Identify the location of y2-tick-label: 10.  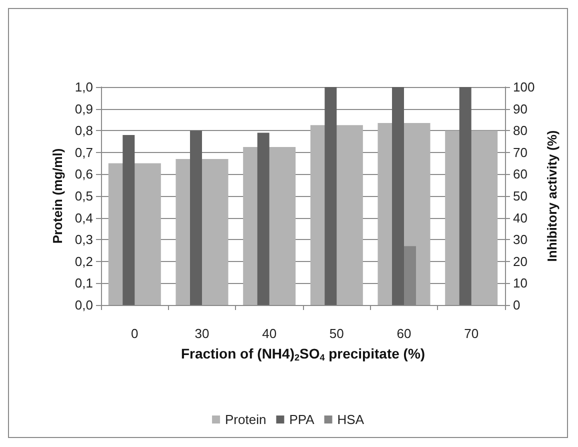
(520, 283).